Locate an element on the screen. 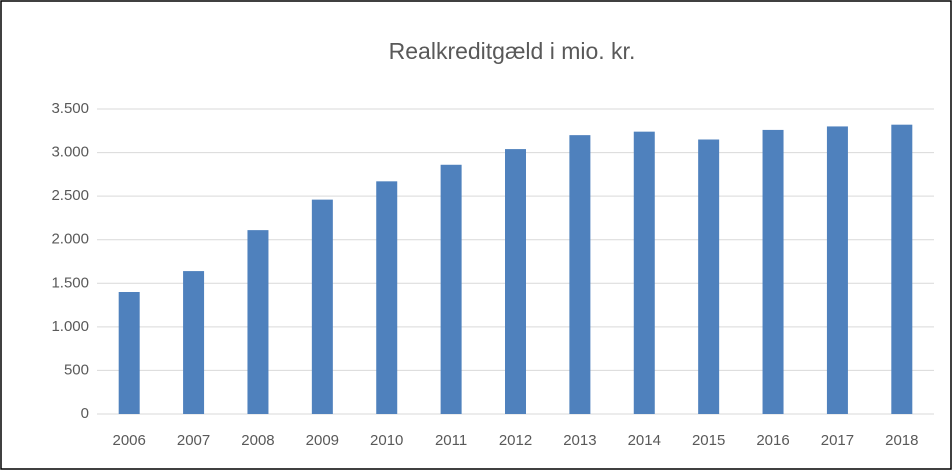  x-tick-label: 2010 is located at coordinates (386, 440).